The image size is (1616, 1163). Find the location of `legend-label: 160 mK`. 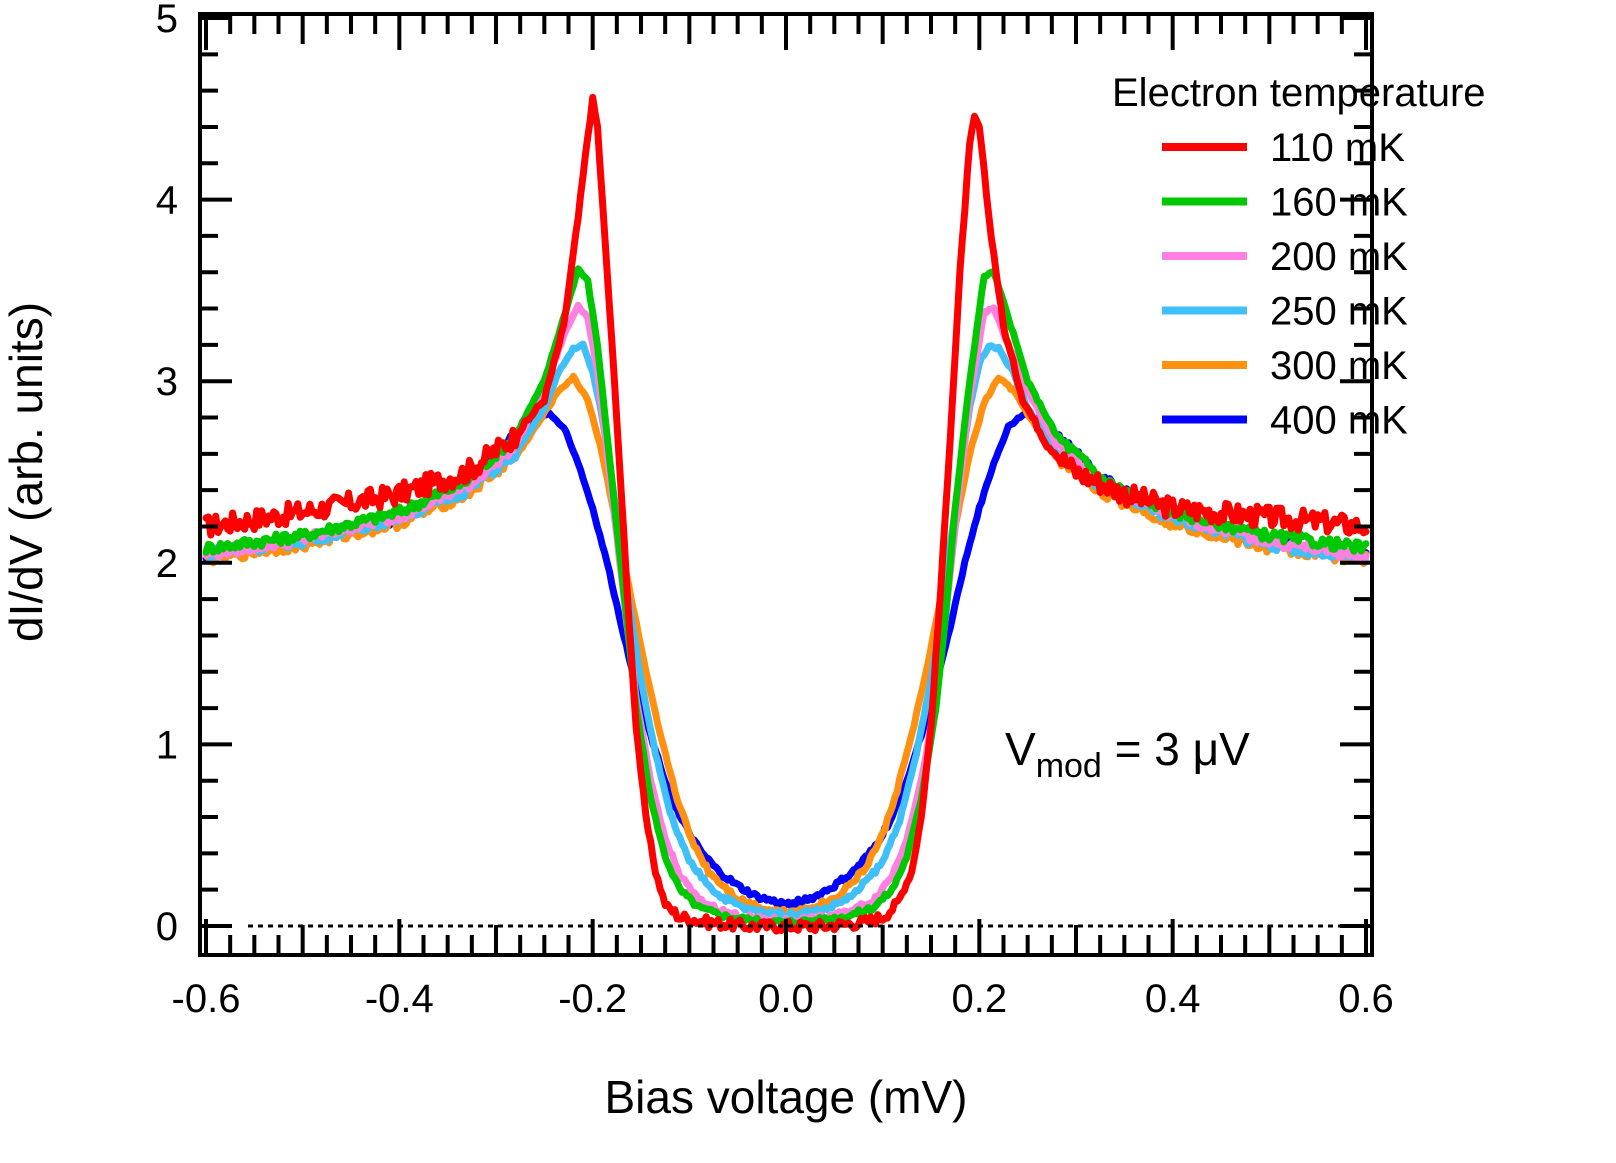

legend-label: 160 mK is located at coordinates (1339, 203).